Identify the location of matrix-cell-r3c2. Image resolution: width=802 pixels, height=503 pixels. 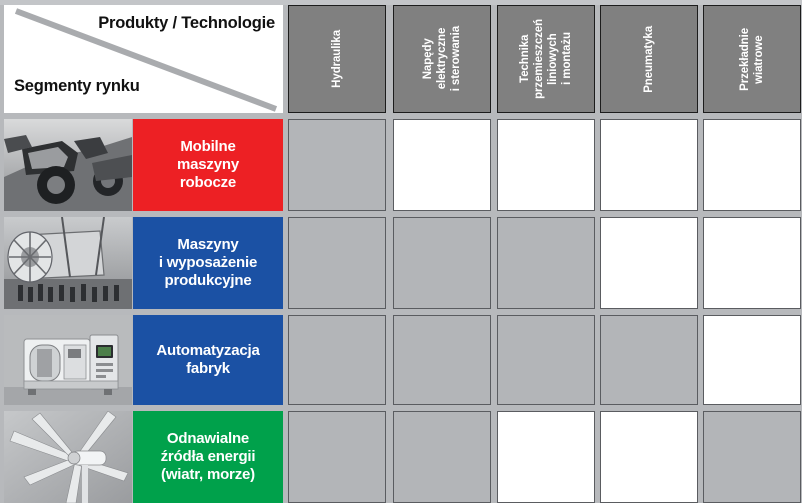
(442, 360).